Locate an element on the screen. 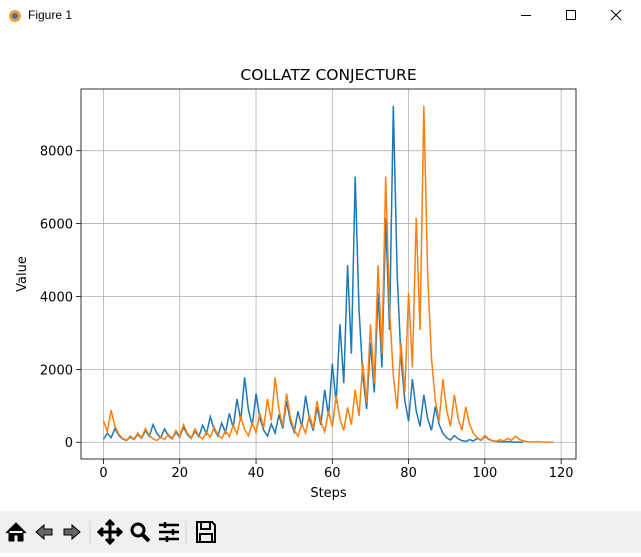  x-tick-label: 40 is located at coordinates (256, 473).